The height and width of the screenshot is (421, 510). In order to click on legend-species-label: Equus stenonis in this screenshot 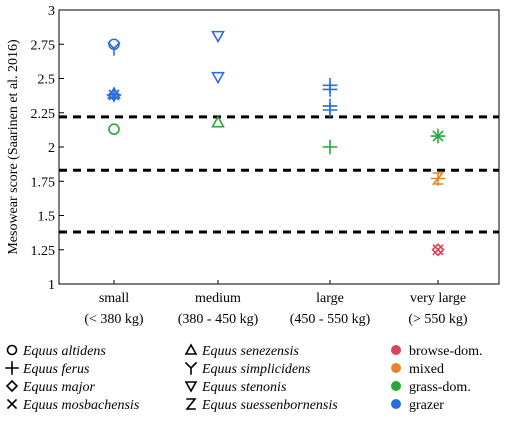, I will do `click(244, 387)`.